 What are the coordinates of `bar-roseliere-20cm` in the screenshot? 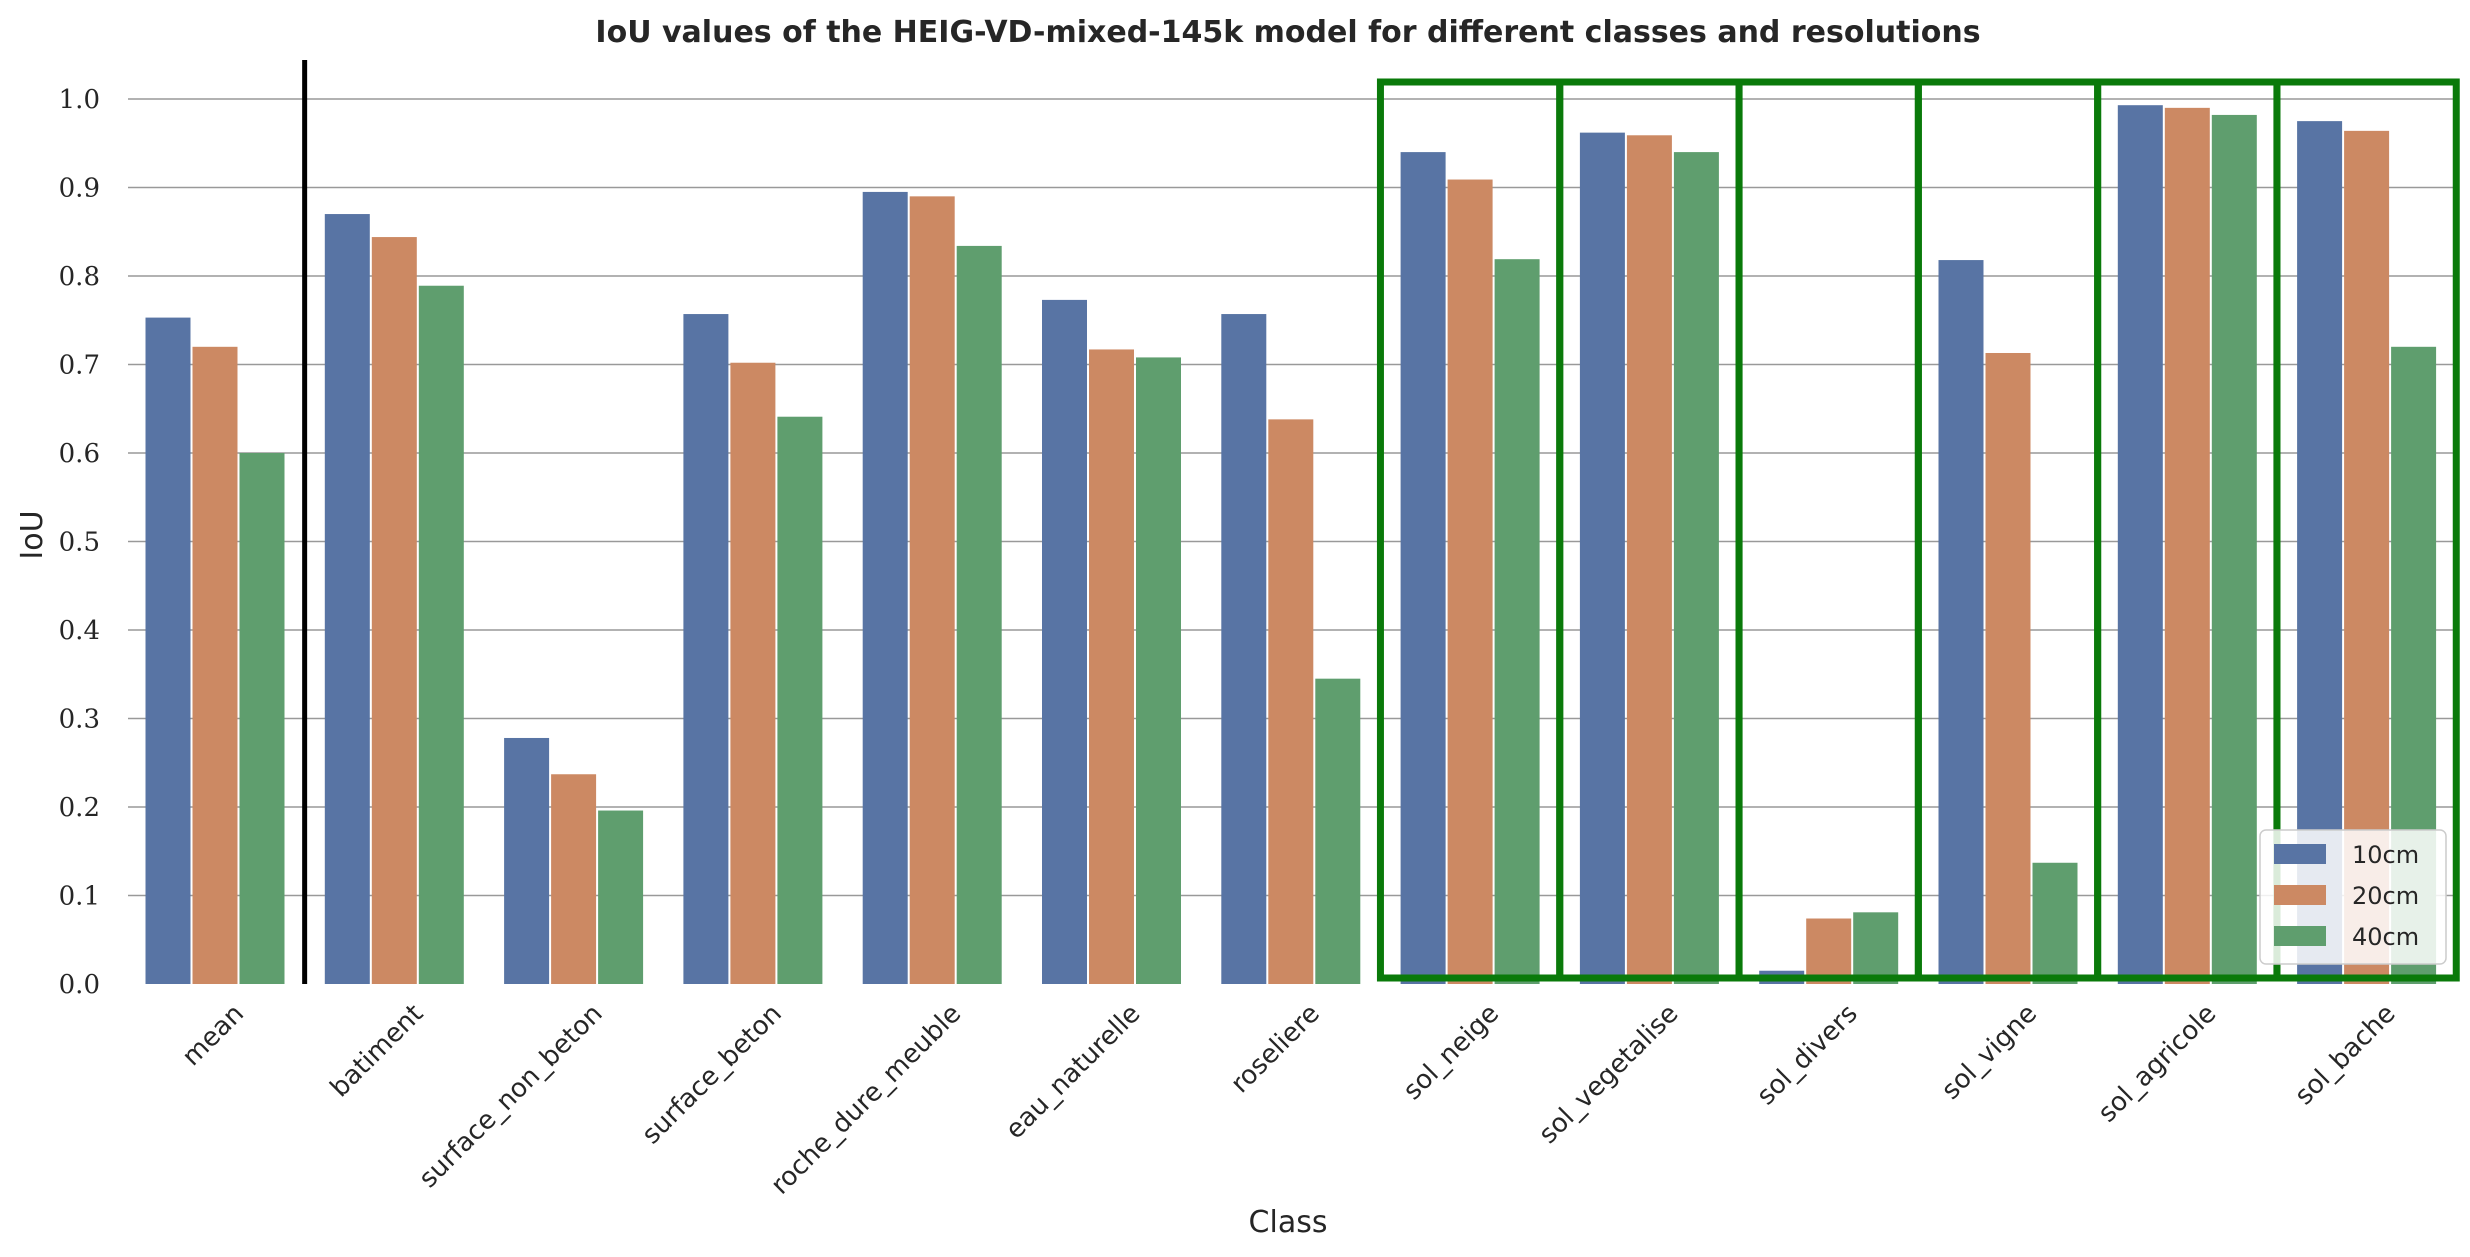 It's located at (1291, 701).